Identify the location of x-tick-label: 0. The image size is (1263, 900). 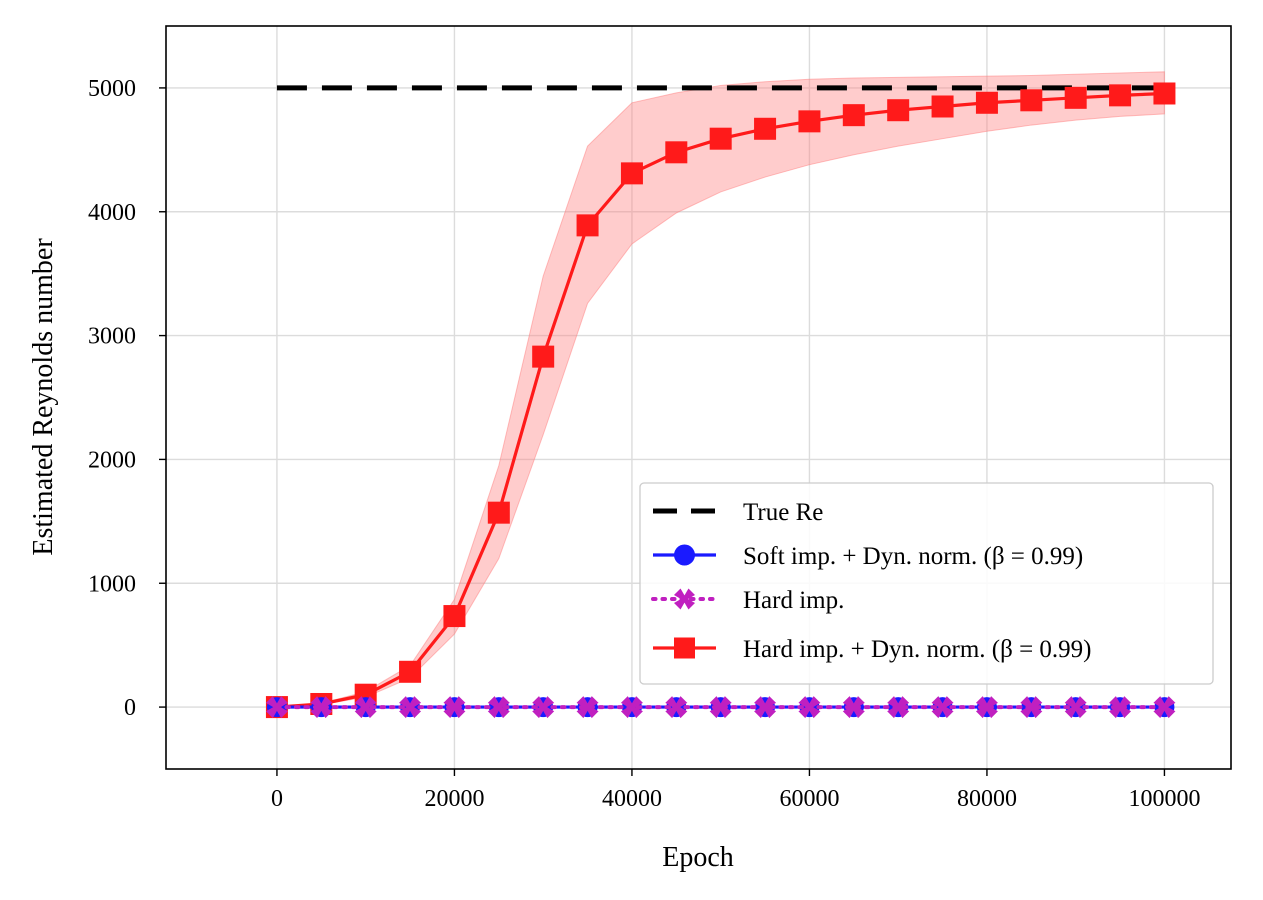
(277, 799).